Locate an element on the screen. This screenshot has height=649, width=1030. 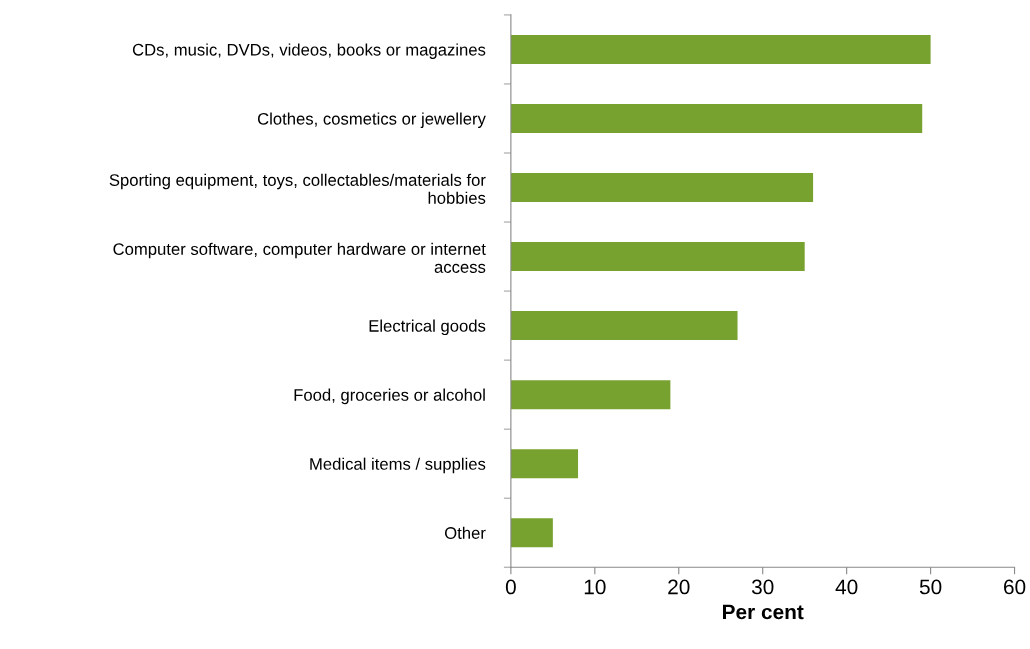
x-tick-label: 60 is located at coordinates (1015, 587).